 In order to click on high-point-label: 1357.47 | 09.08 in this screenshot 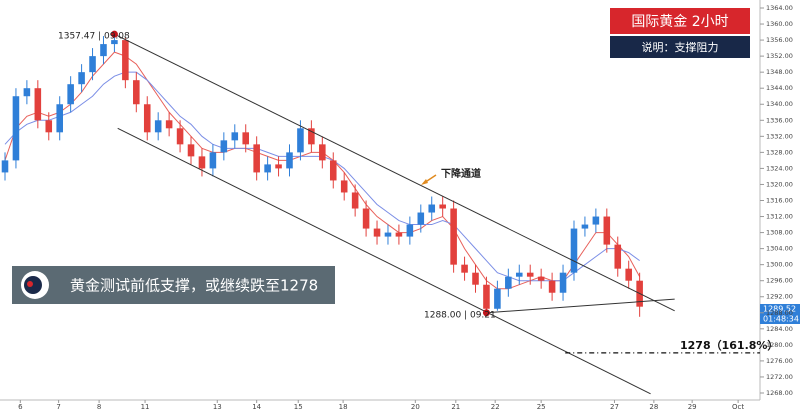, I will do `click(94, 37)`.